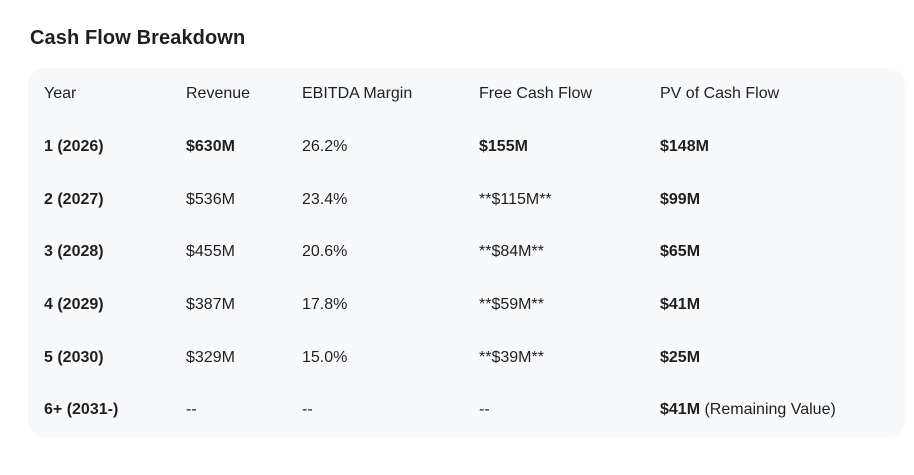  Describe the element at coordinates (768, 410) in the screenshot. I see `cell-suffix: (Remaining Value)` at that location.